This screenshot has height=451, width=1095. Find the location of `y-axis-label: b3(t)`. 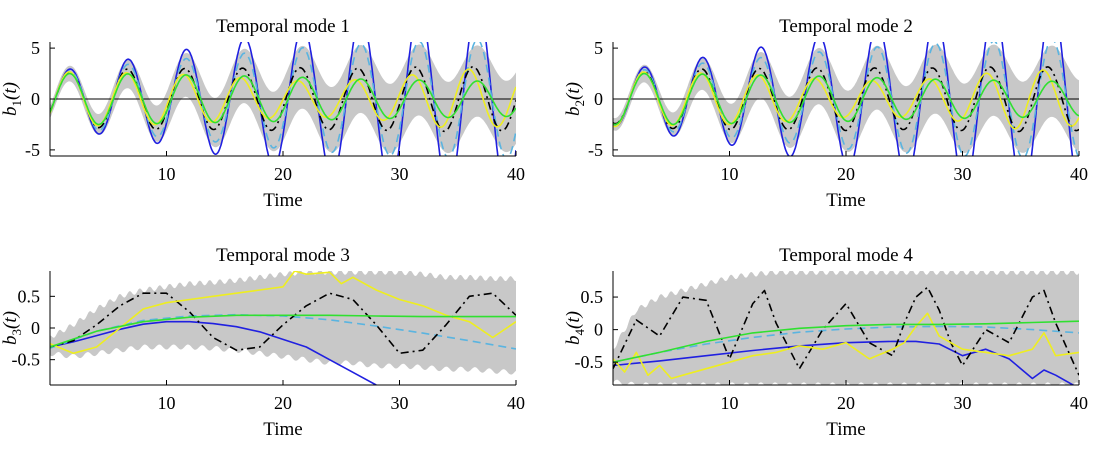

y-axis-label: b3(t) is located at coordinates (12, 328).